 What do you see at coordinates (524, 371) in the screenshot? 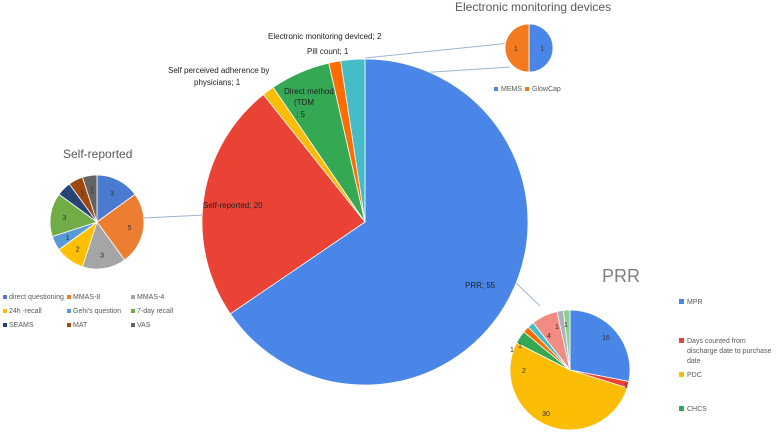
I see `prr-value-label: 2` at bounding box center [524, 371].